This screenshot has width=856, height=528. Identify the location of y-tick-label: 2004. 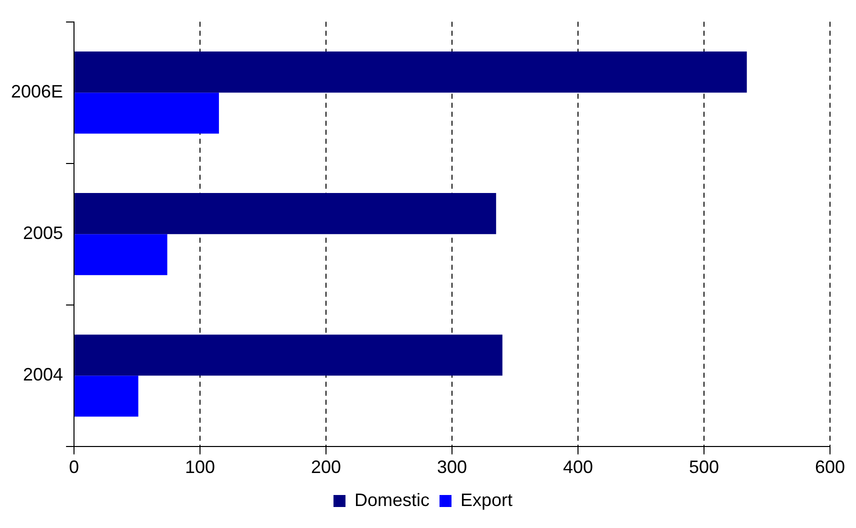
(43, 374).